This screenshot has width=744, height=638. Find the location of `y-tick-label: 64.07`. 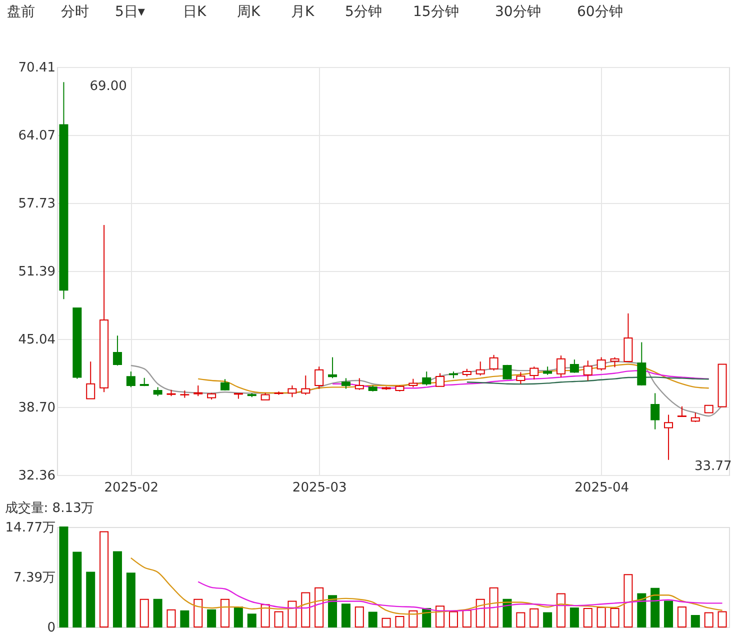

y-tick-label: 64.07 is located at coordinates (37, 136).